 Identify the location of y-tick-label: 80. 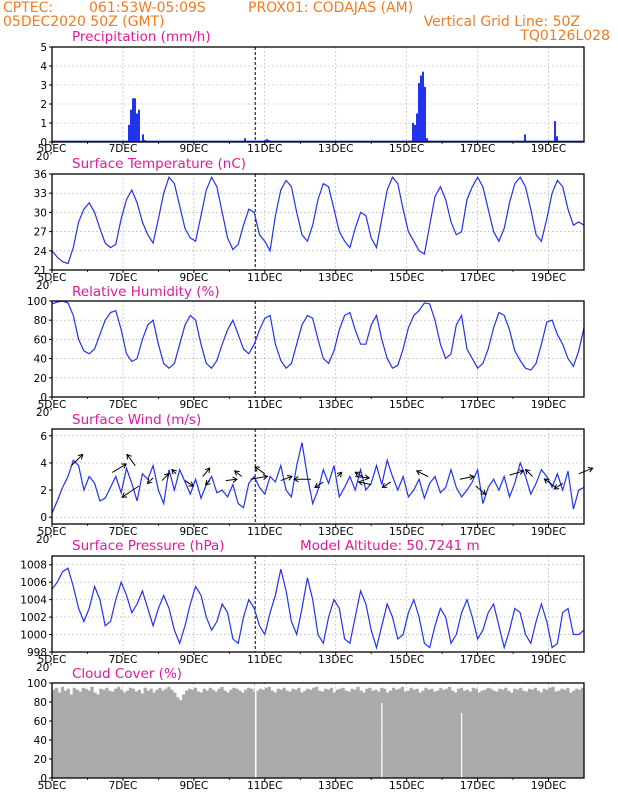
(40, 321).